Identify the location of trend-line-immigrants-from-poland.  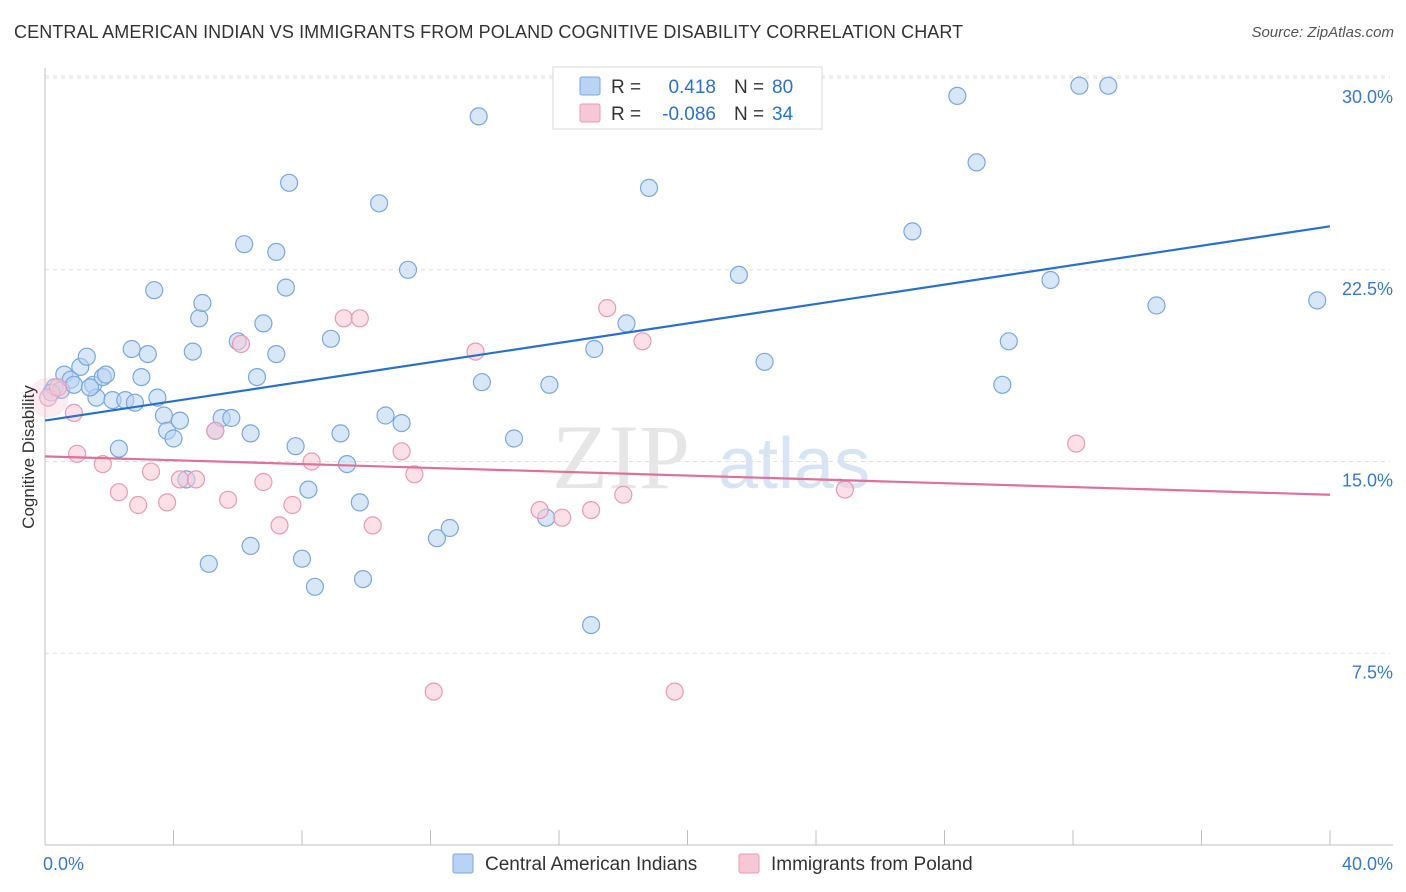
(687, 475).